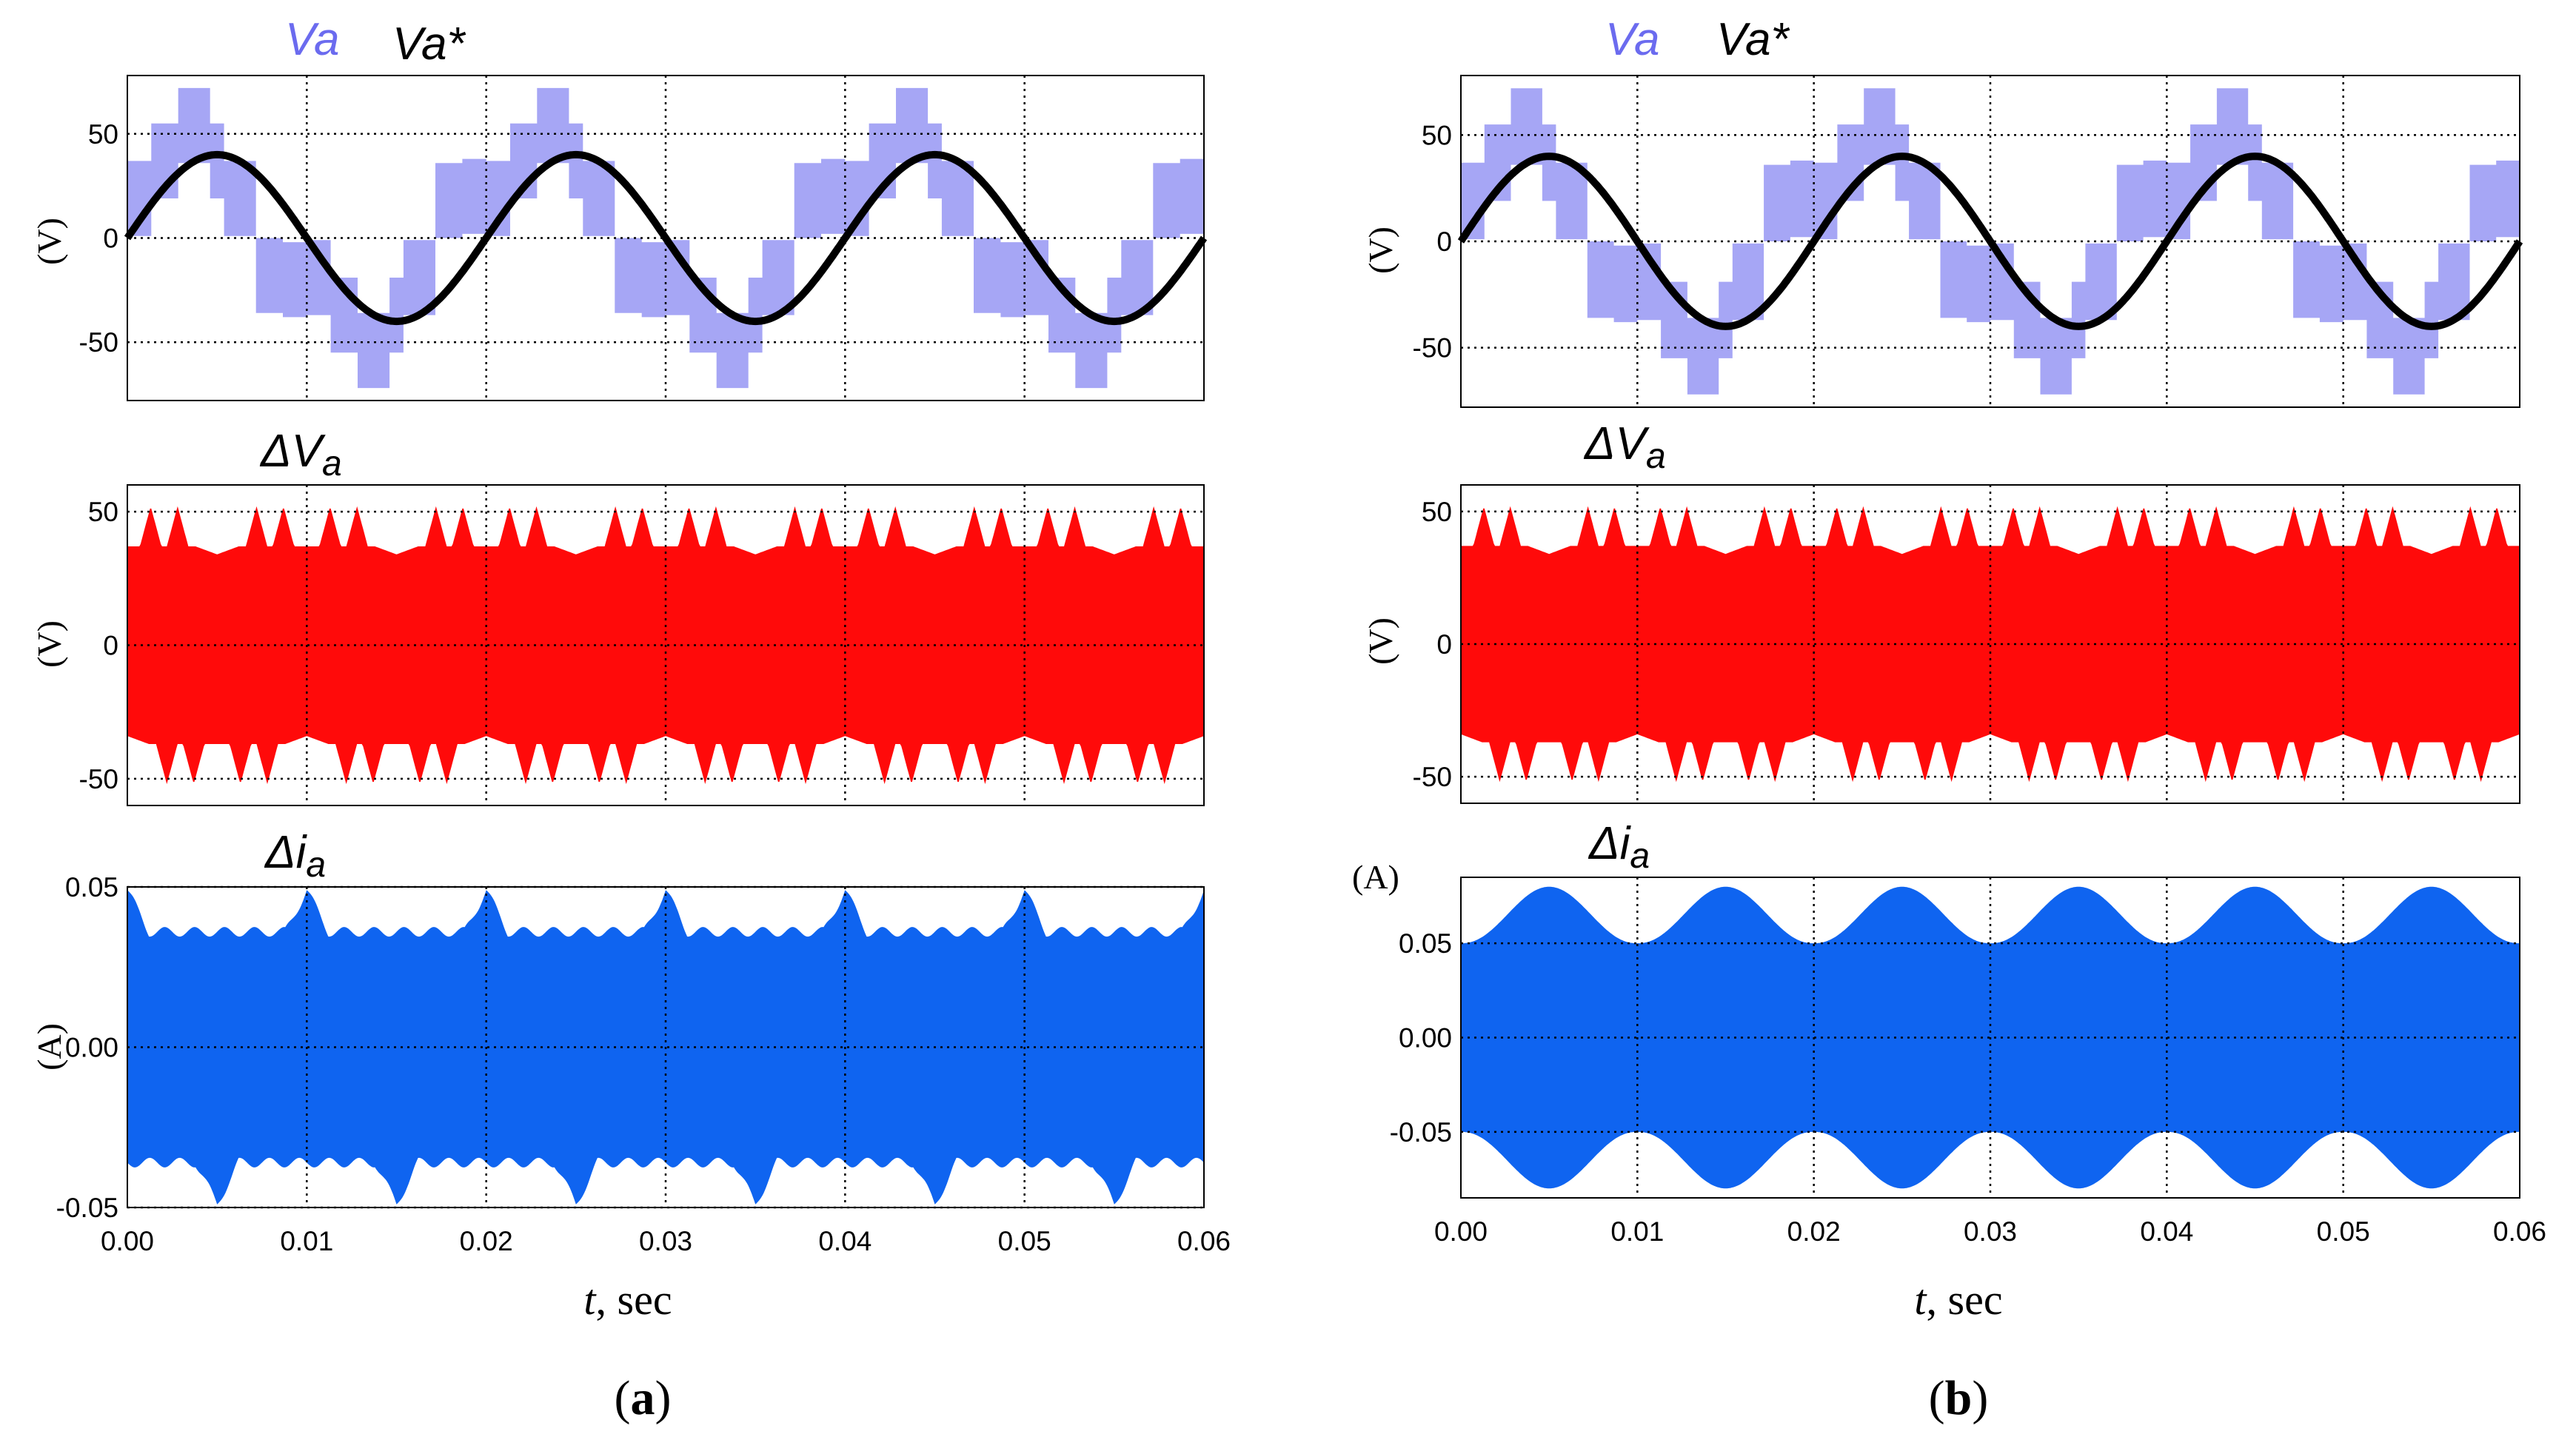 This screenshot has height=1437, width=2576. I want to click on ytick-b-di-1: 0.00, so click(1425, 1038).